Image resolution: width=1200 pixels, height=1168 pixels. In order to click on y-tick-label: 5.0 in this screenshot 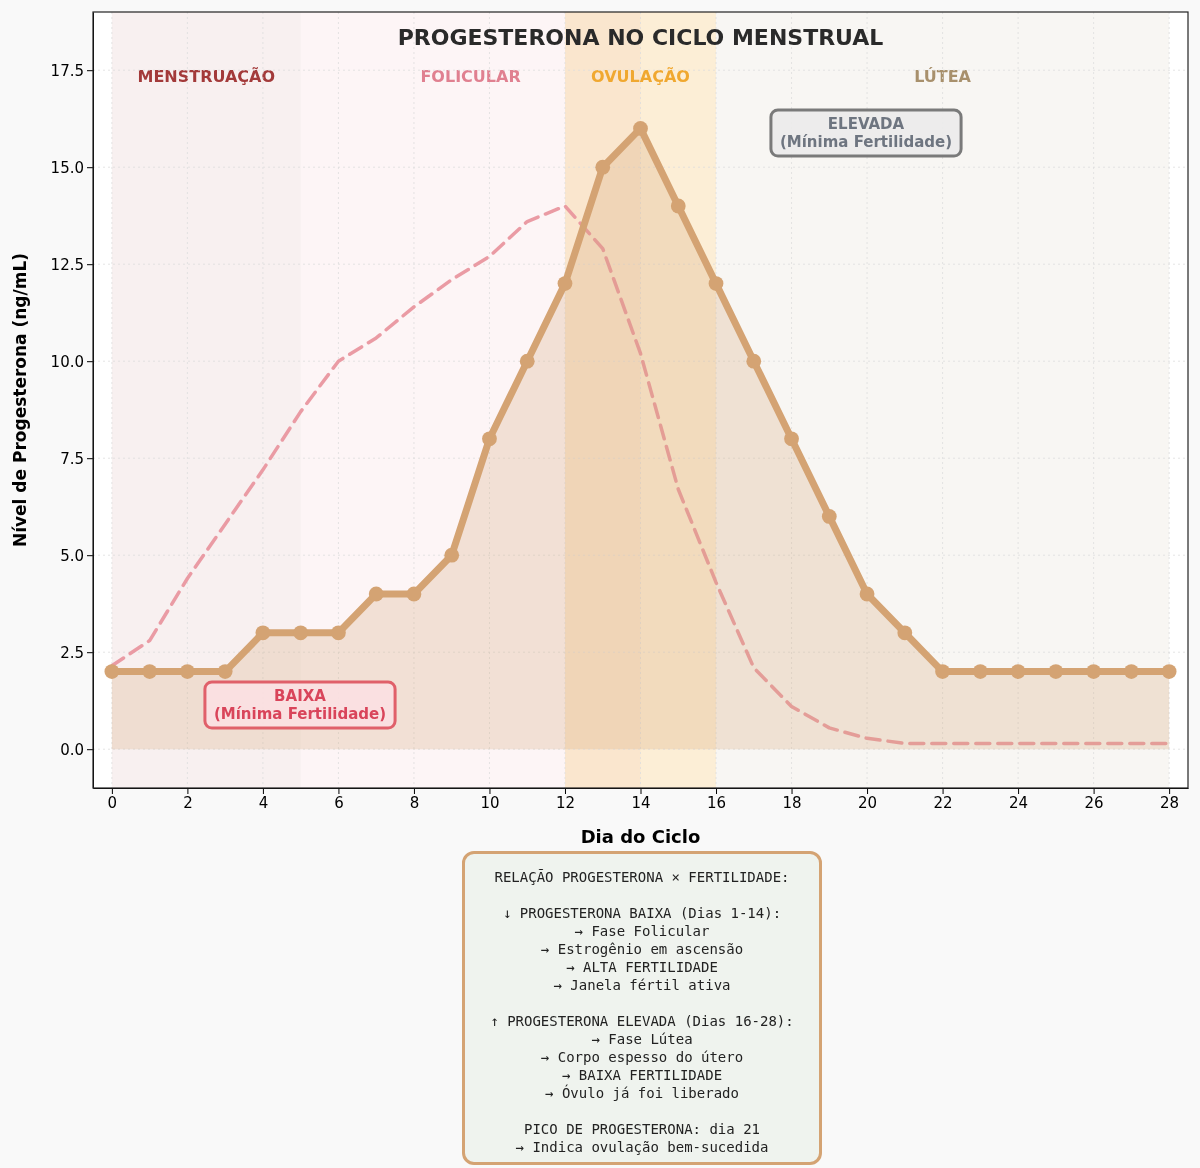, I will do `click(72, 555)`.